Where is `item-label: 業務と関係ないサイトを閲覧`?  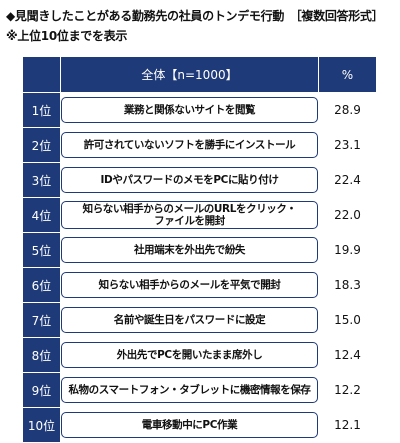
item-label: 業務と関係ないサイトを閲覧 is located at coordinates (189, 110).